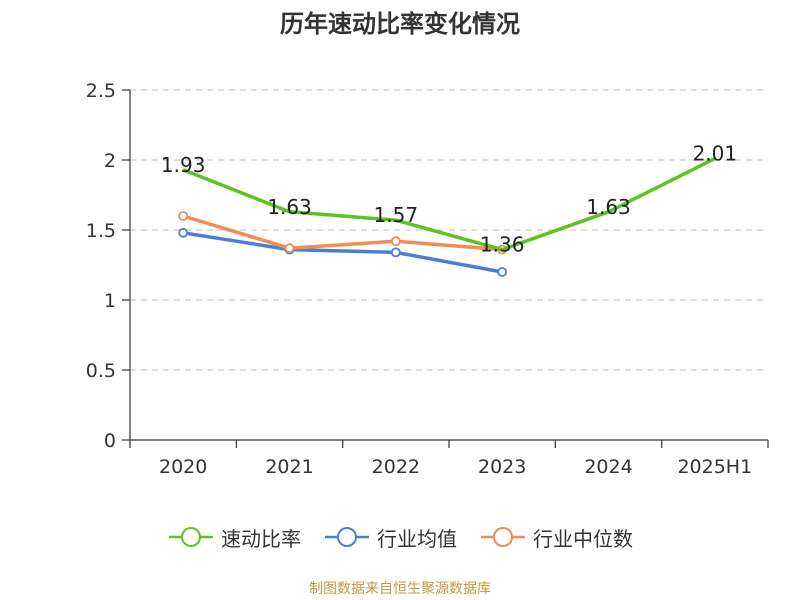 Image resolution: width=800 pixels, height=600 pixels. I want to click on legend-item: 行业中位数, so click(556, 537).